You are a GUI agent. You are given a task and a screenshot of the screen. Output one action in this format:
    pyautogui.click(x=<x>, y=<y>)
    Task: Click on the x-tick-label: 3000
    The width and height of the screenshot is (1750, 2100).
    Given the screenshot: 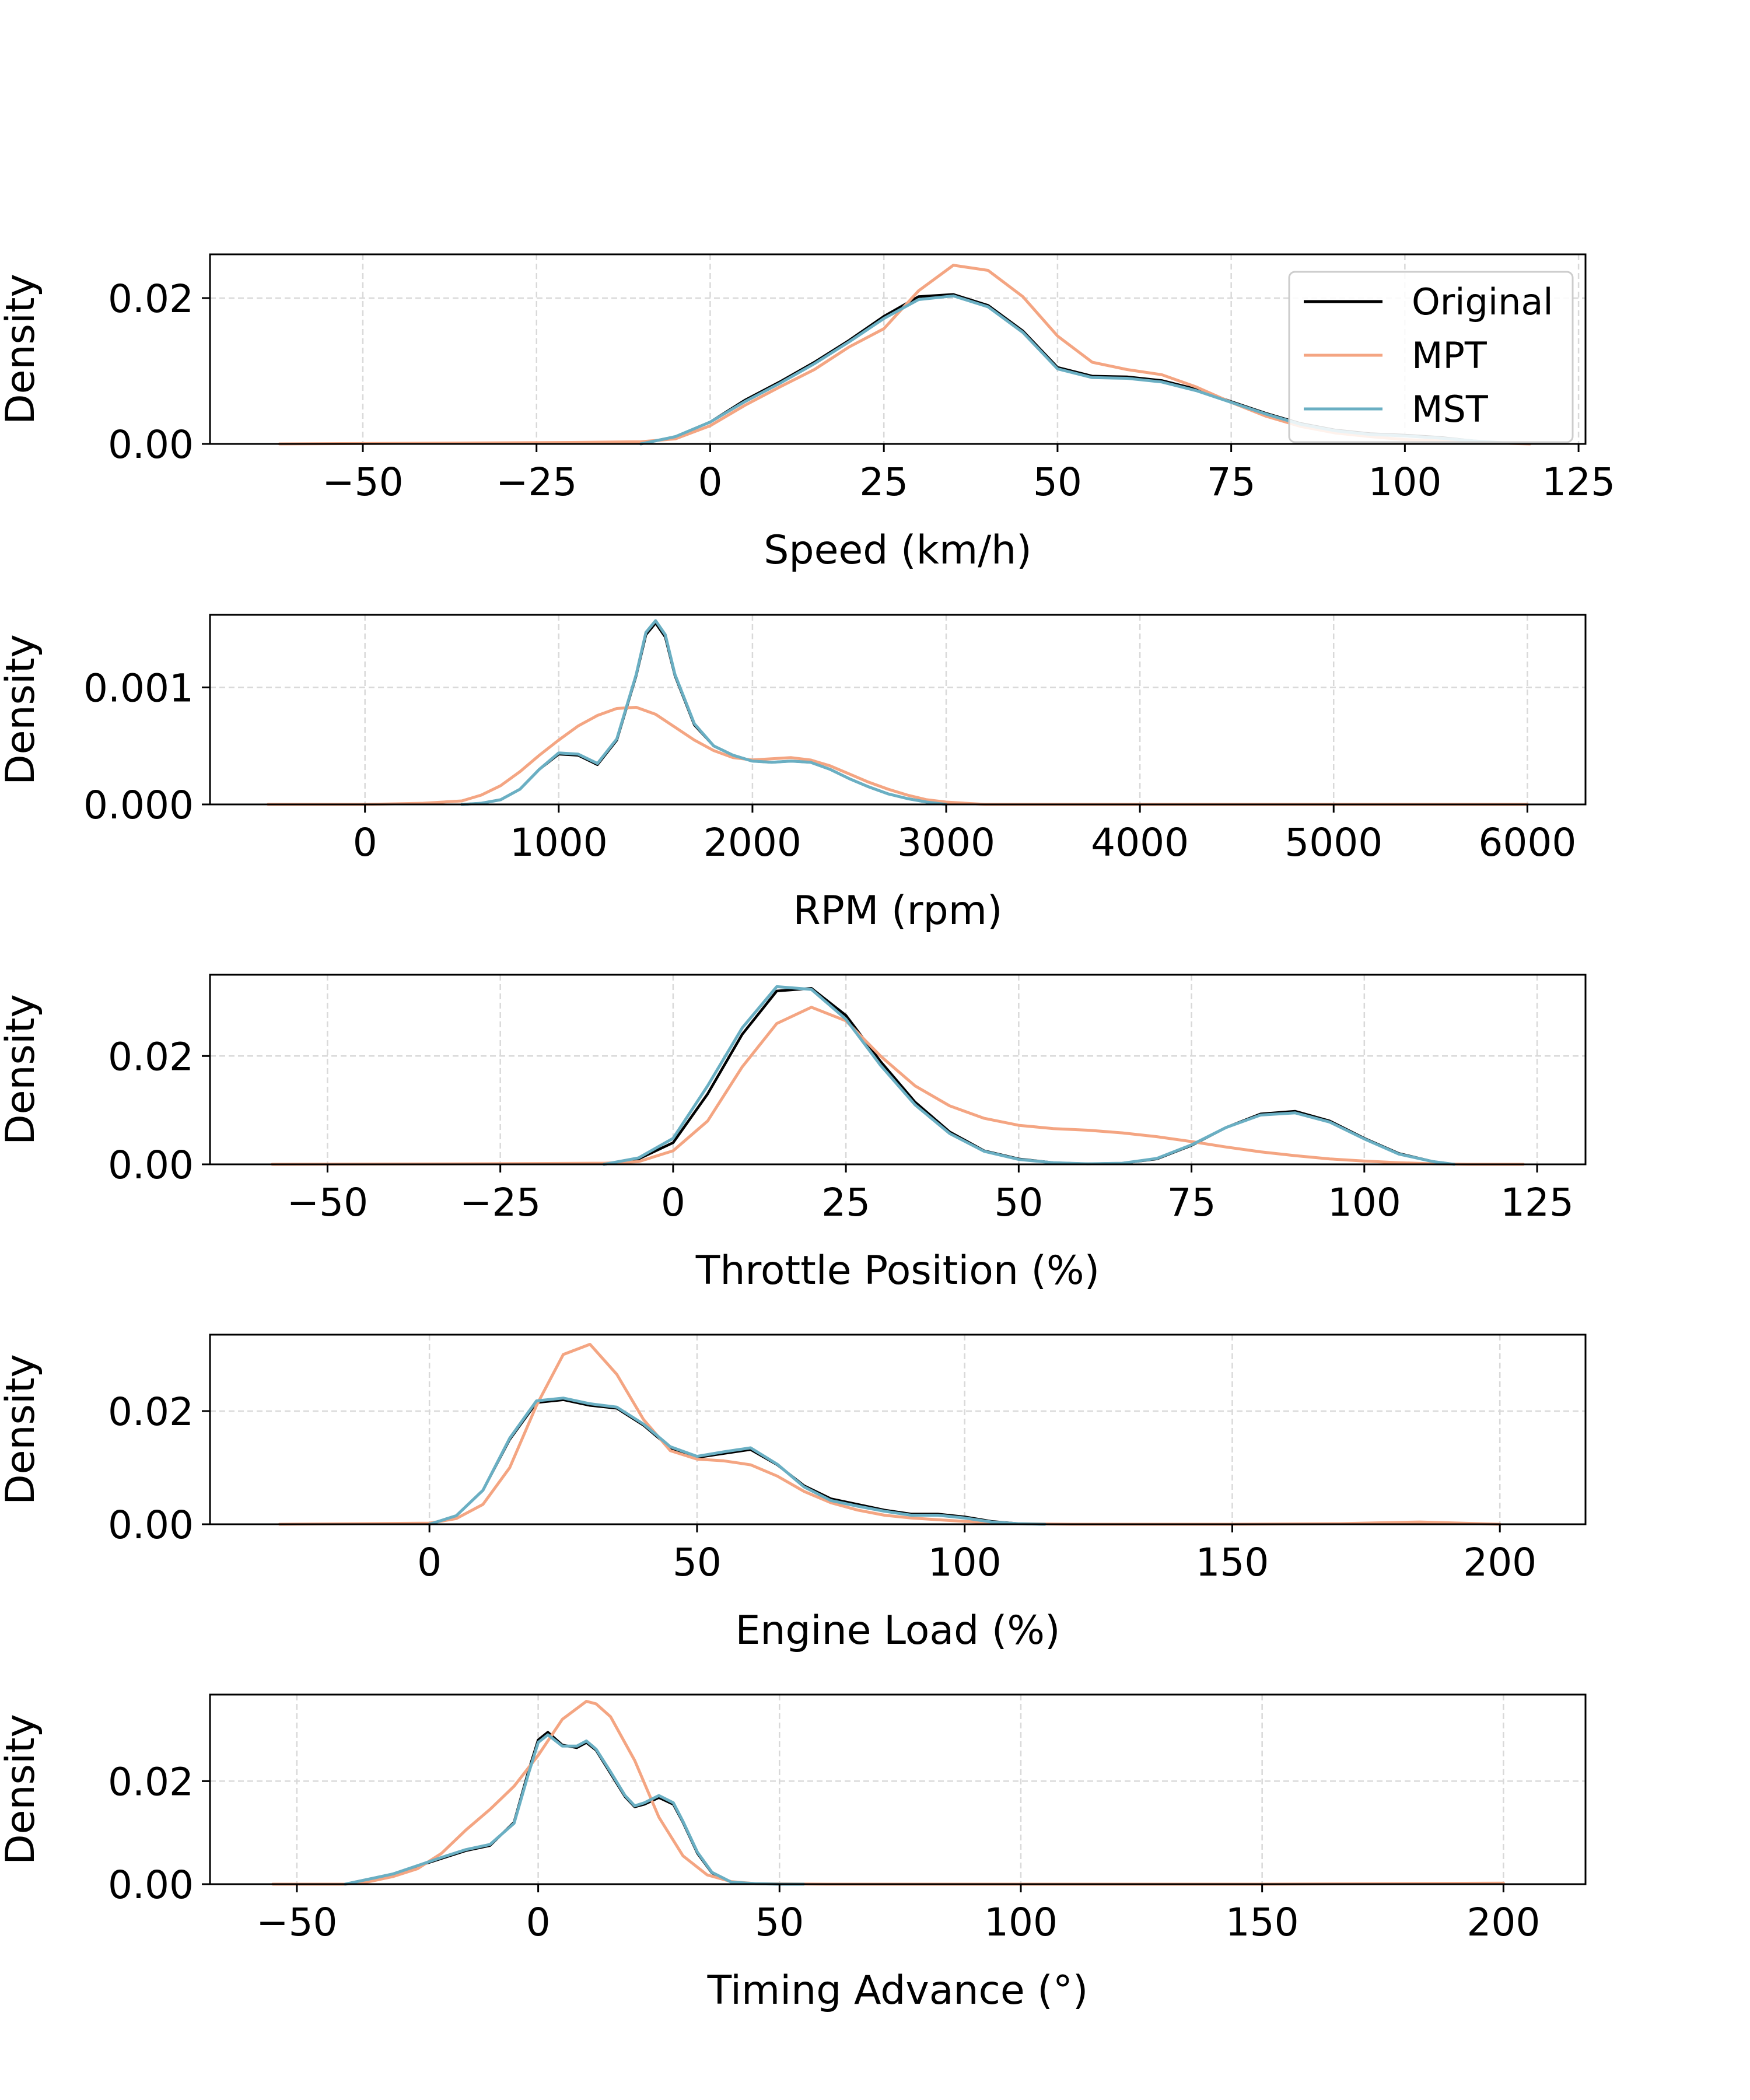 What is the action you would take?
    pyautogui.click(x=946, y=842)
    